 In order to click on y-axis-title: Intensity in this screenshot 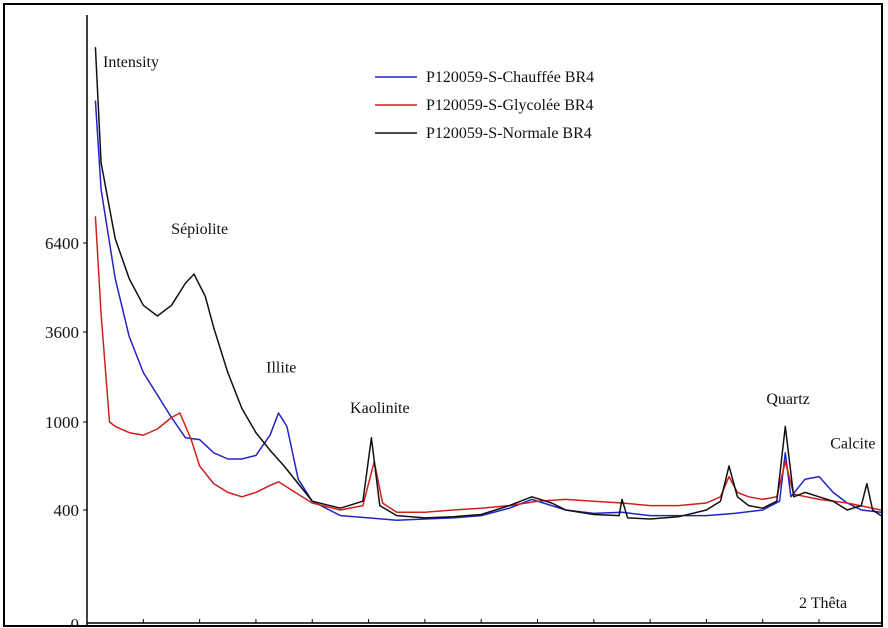, I will do `click(131, 62)`.